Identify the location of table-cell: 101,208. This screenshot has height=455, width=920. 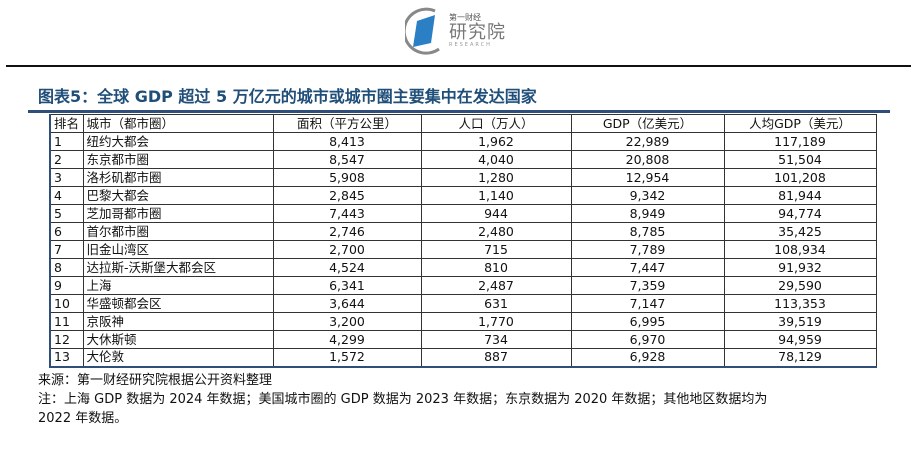
(800, 177).